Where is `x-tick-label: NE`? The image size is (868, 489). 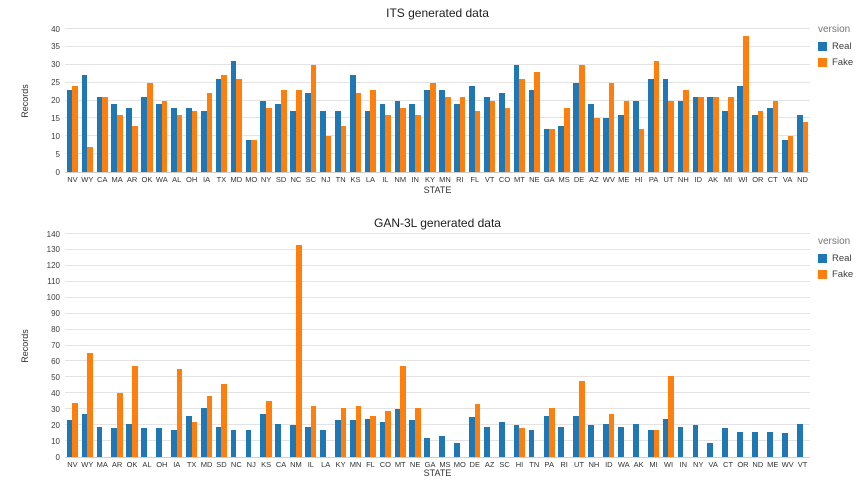
x-tick-label: NE is located at coordinates (415, 464).